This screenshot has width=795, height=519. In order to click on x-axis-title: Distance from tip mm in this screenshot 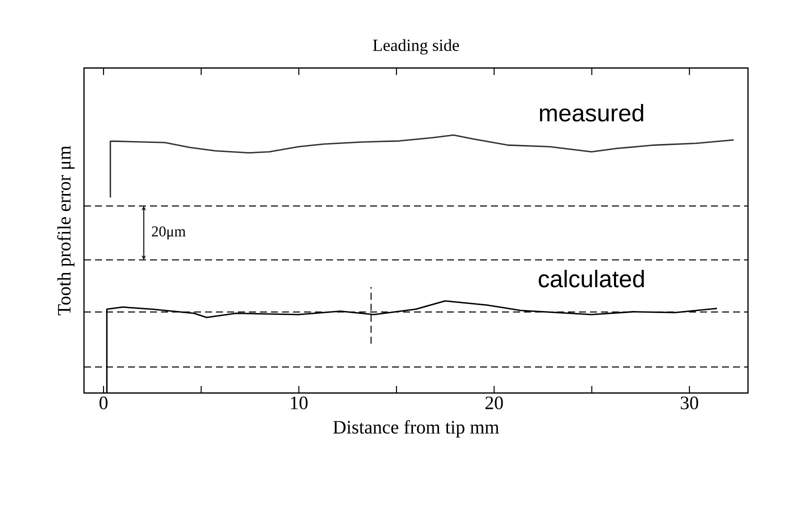, I will do `click(416, 429)`.